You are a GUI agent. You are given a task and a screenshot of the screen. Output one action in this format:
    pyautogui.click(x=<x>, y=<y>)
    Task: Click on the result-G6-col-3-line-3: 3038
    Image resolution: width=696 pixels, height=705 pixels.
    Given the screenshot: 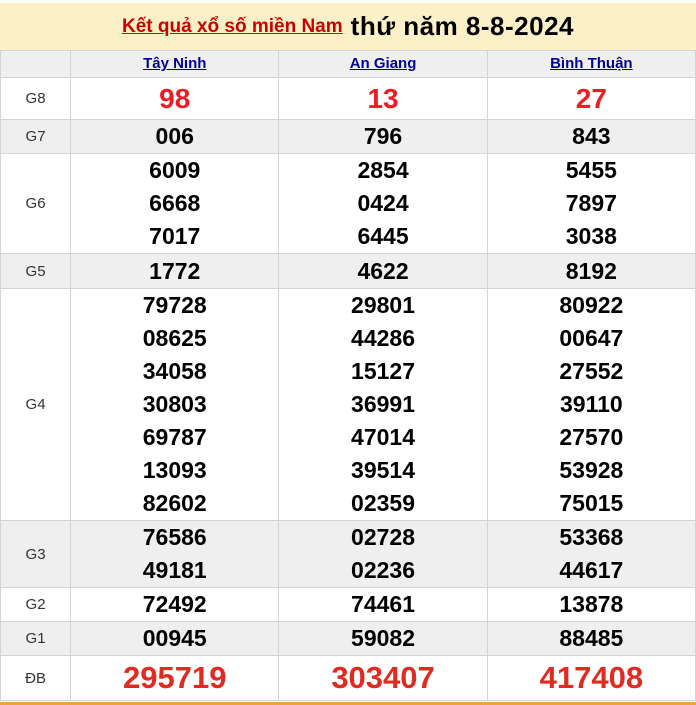 What is the action you would take?
    pyautogui.click(x=591, y=237)
    